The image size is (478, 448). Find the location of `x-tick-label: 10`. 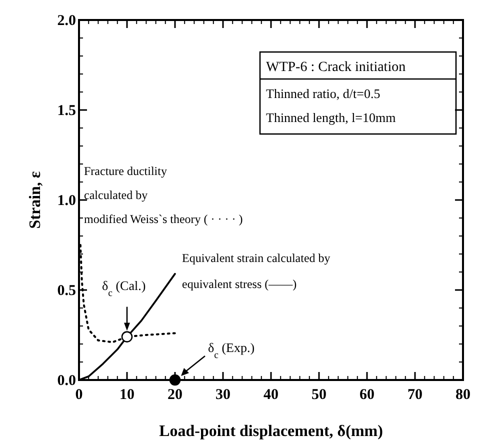

x-tick-label: 10 is located at coordinates (127, 395).